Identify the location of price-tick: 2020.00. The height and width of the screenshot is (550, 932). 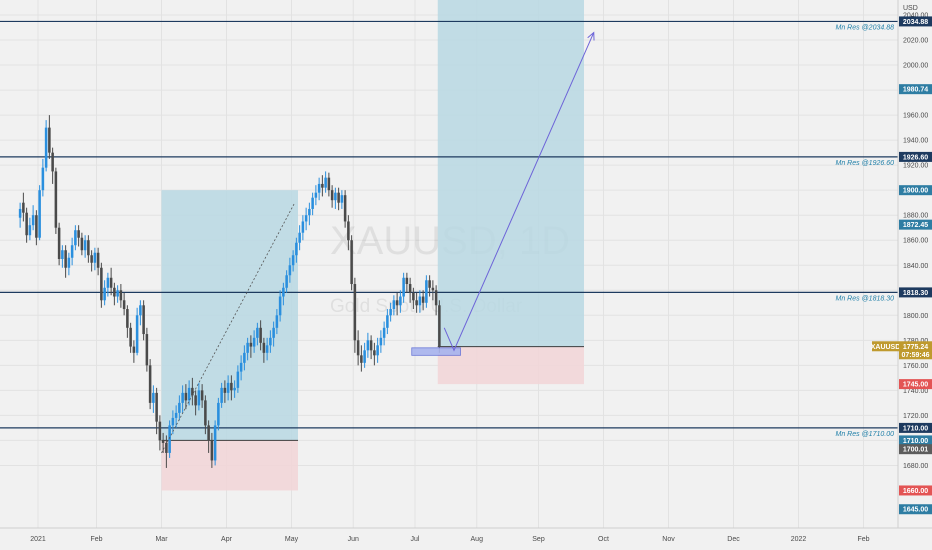
(915, 41).